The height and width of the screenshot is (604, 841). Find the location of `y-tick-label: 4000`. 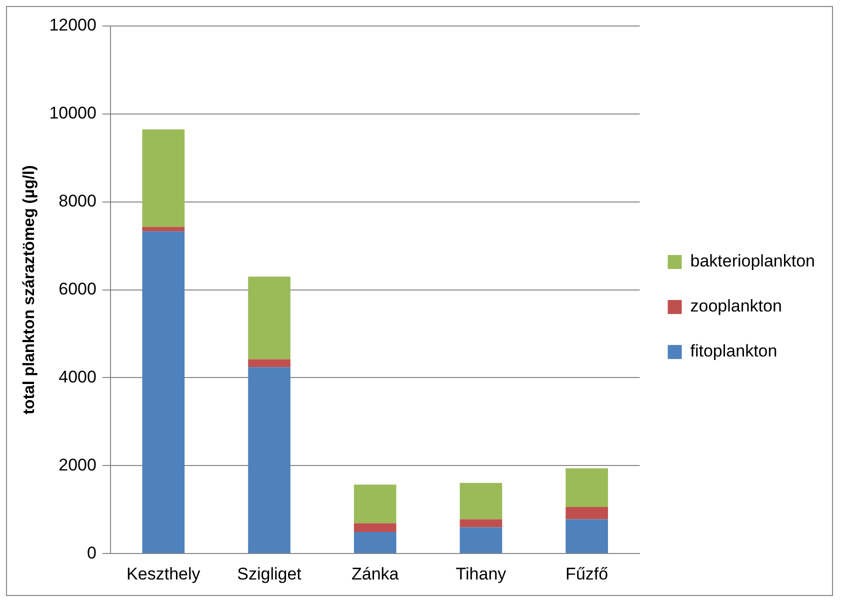

y-tick-label: 4000 is located at coordinates (77, 376).